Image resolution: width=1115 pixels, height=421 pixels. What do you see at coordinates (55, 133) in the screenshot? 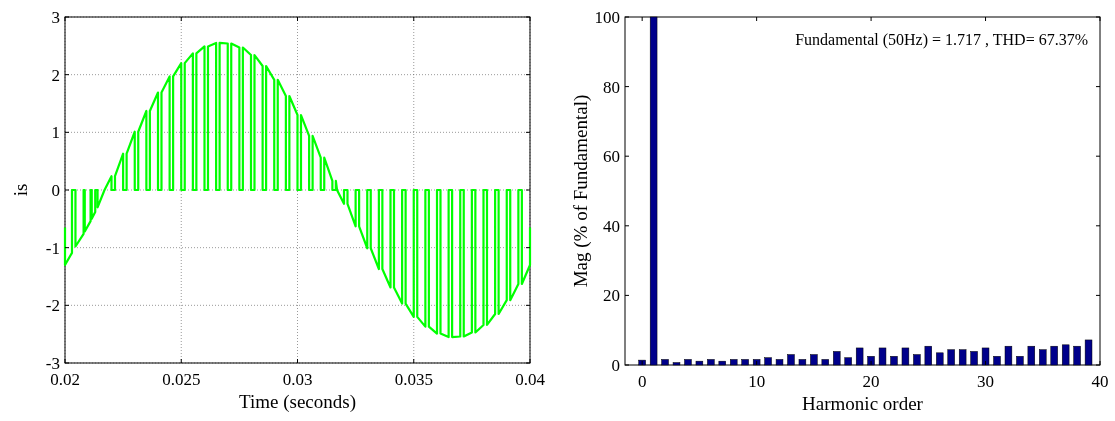
I see `y-tick-label: 1` at bounding box center [55, 133].